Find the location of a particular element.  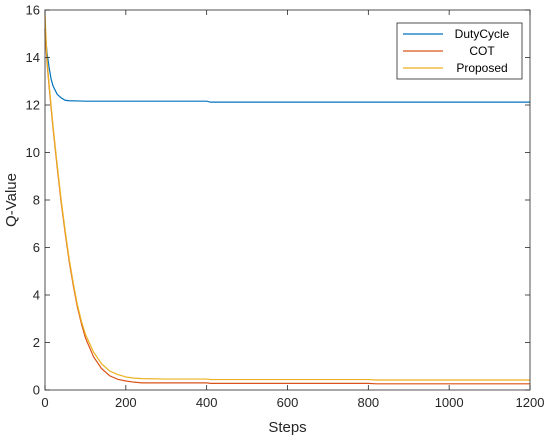

y-tick-label: 2 is located at coordinates (36, 342).